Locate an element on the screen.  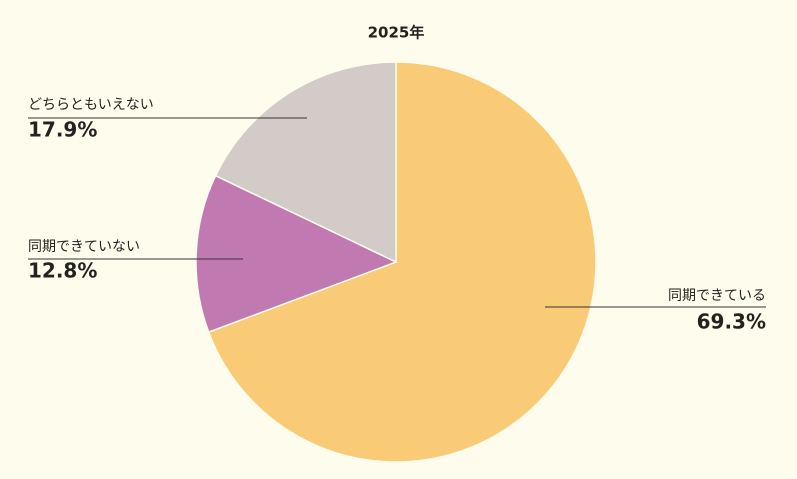
slice-value: 69.3% is located at coordinates (731, 322).